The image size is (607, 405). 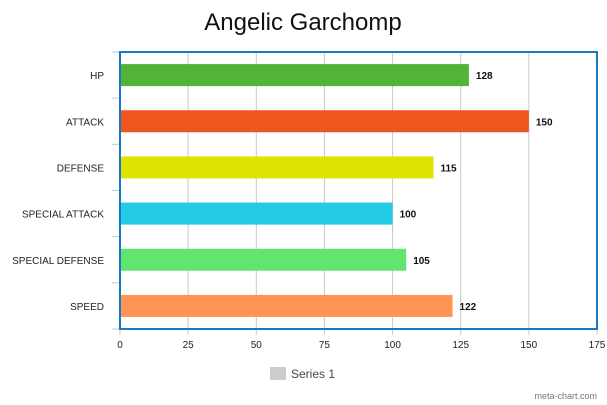 What do you see at coordinates (263, 259) in the screenshot?
I see `bar-special-defense` at bounding box center [263, 259].